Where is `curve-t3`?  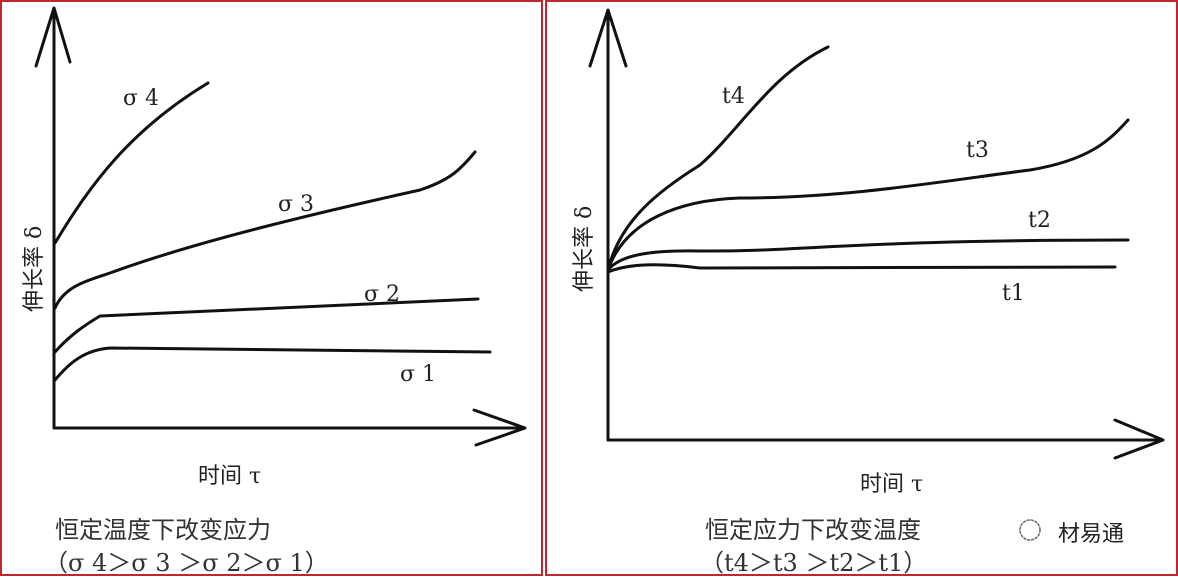
curve-t3 is located at coordinates (868, 195).